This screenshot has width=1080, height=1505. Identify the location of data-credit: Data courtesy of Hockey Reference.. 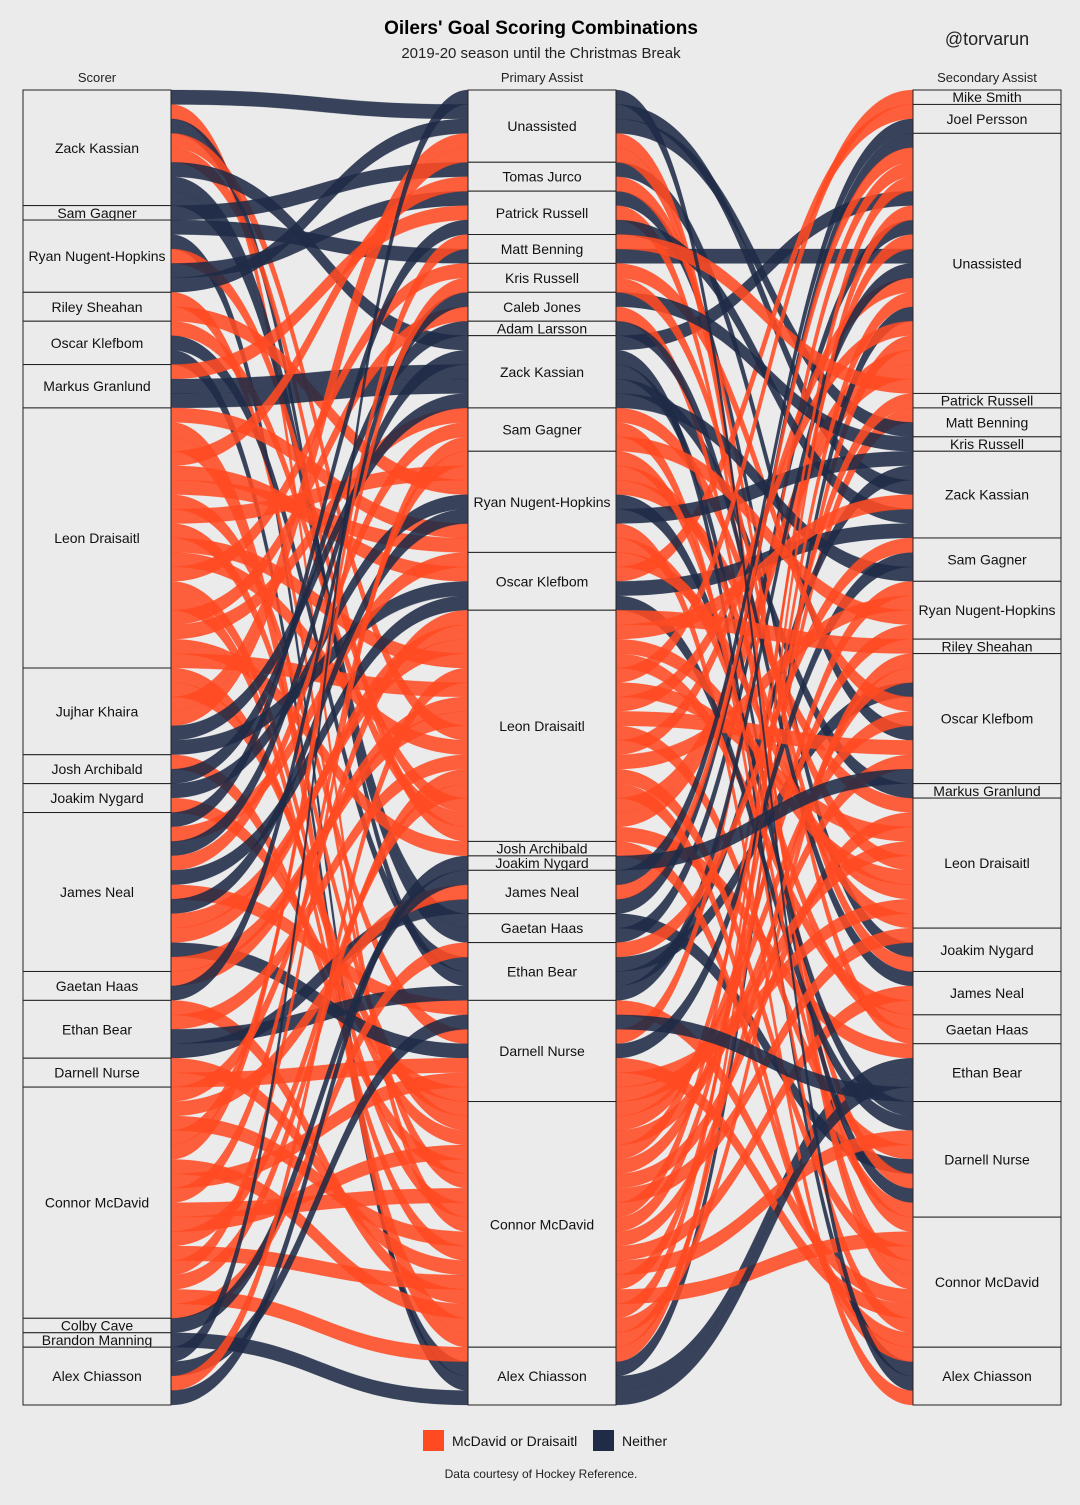
(541, 1474).